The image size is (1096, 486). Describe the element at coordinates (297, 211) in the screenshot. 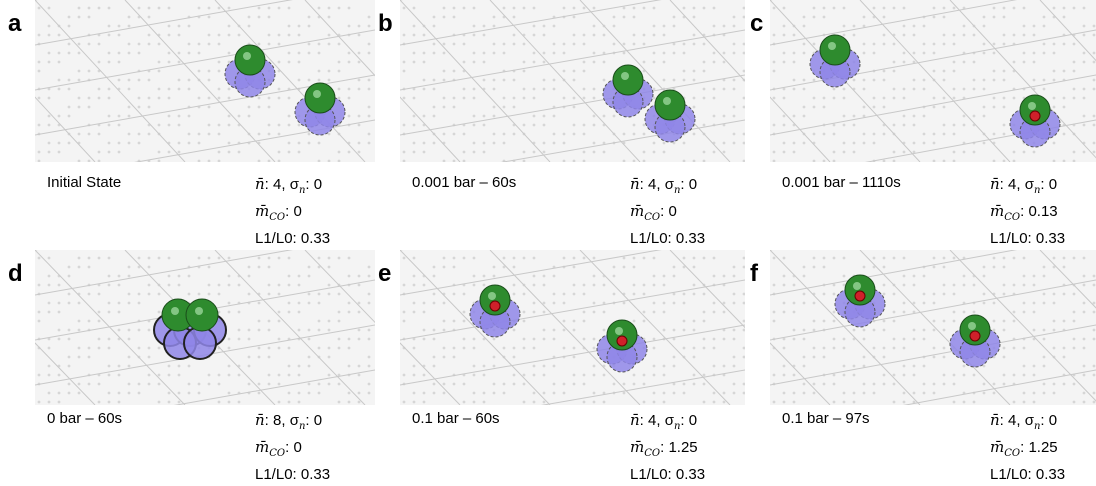

I see `value: 0` at that location.